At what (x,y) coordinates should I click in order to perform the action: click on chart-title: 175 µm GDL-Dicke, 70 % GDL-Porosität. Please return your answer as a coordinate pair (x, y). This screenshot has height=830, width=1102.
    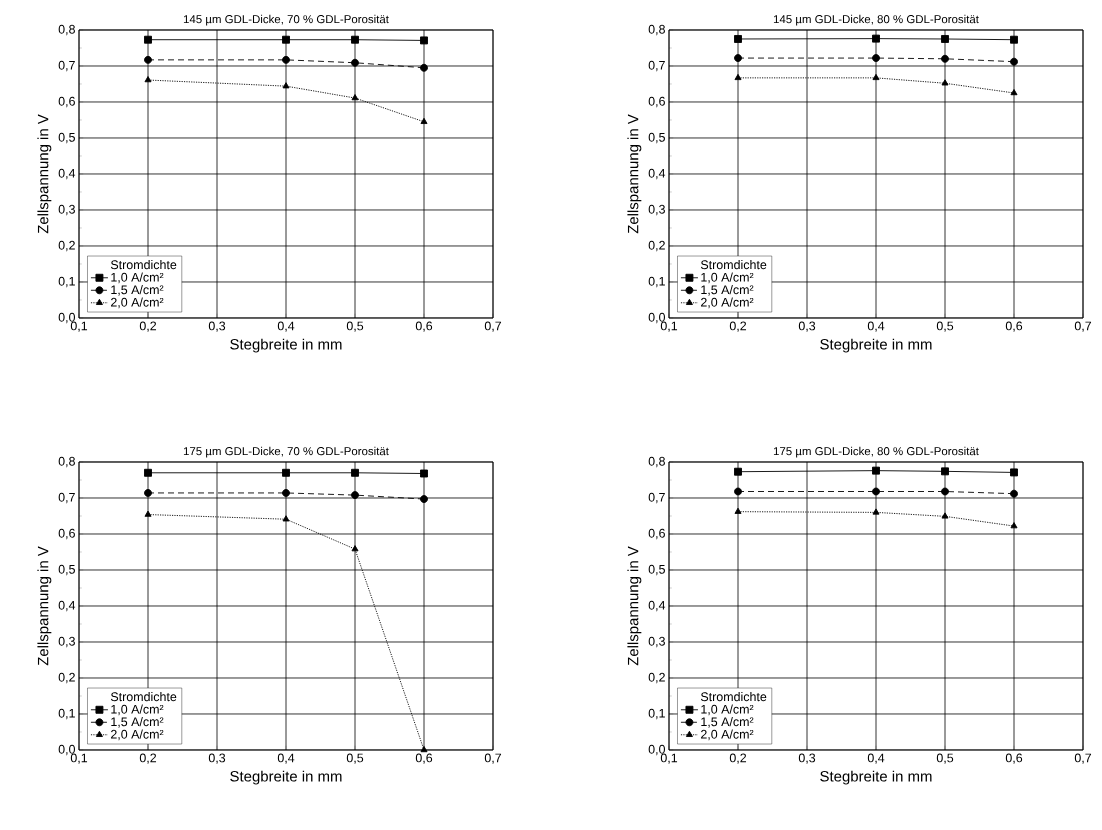
    Looking at the image, I should click on (286, 452).